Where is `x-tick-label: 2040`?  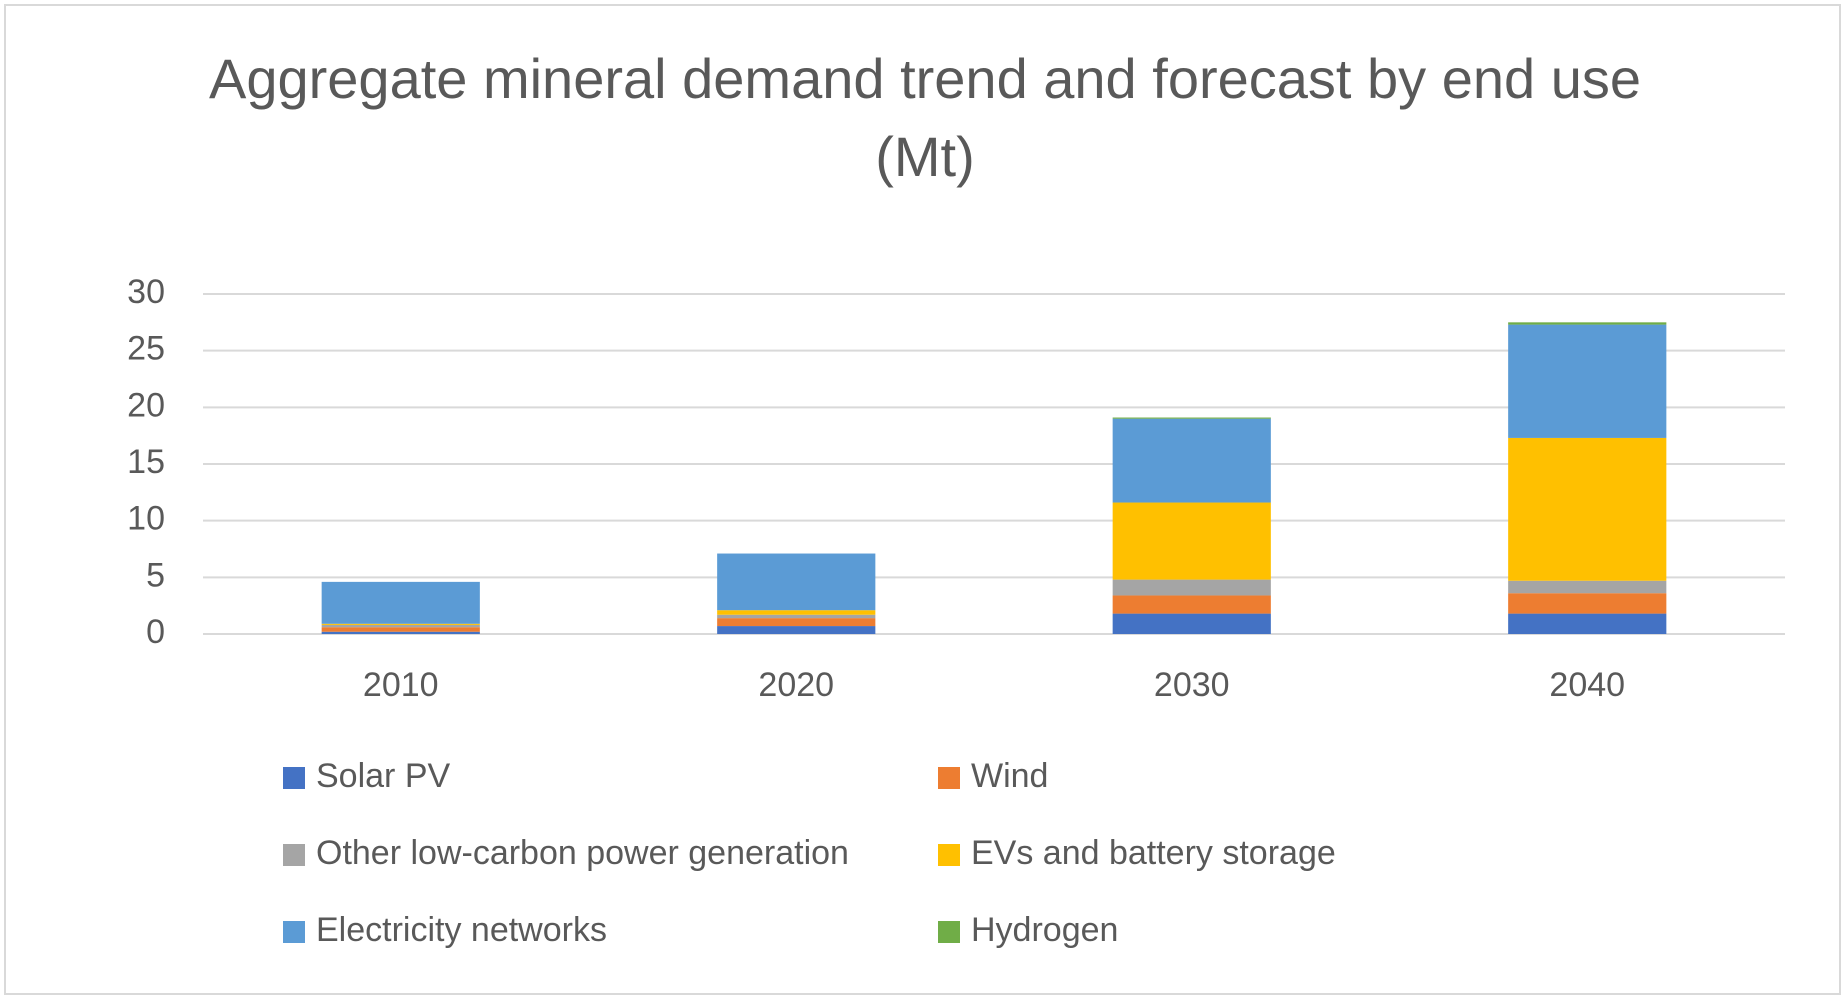
x-tick-label: 2040 is located at coordinates (1587, 685).